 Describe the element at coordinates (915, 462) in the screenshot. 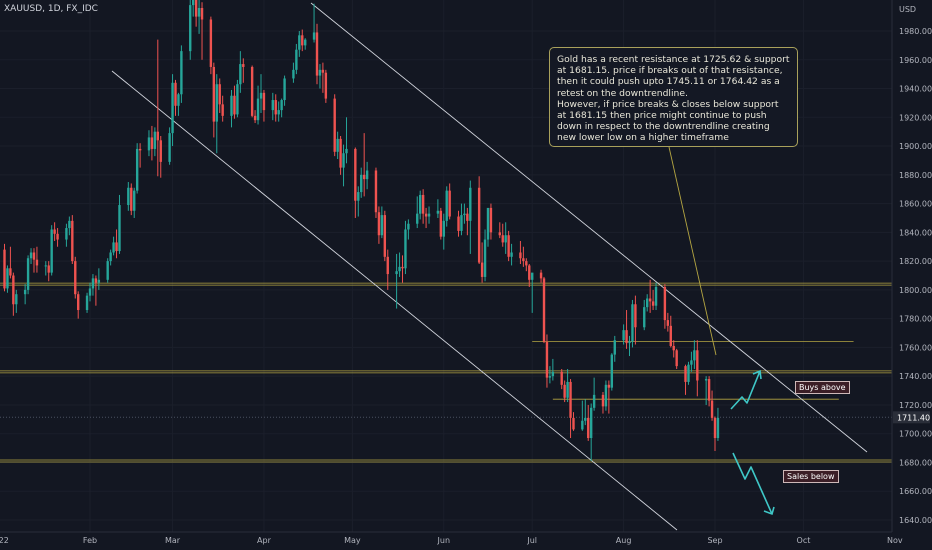

I see `y-tick-label: 1680.00` at that location.